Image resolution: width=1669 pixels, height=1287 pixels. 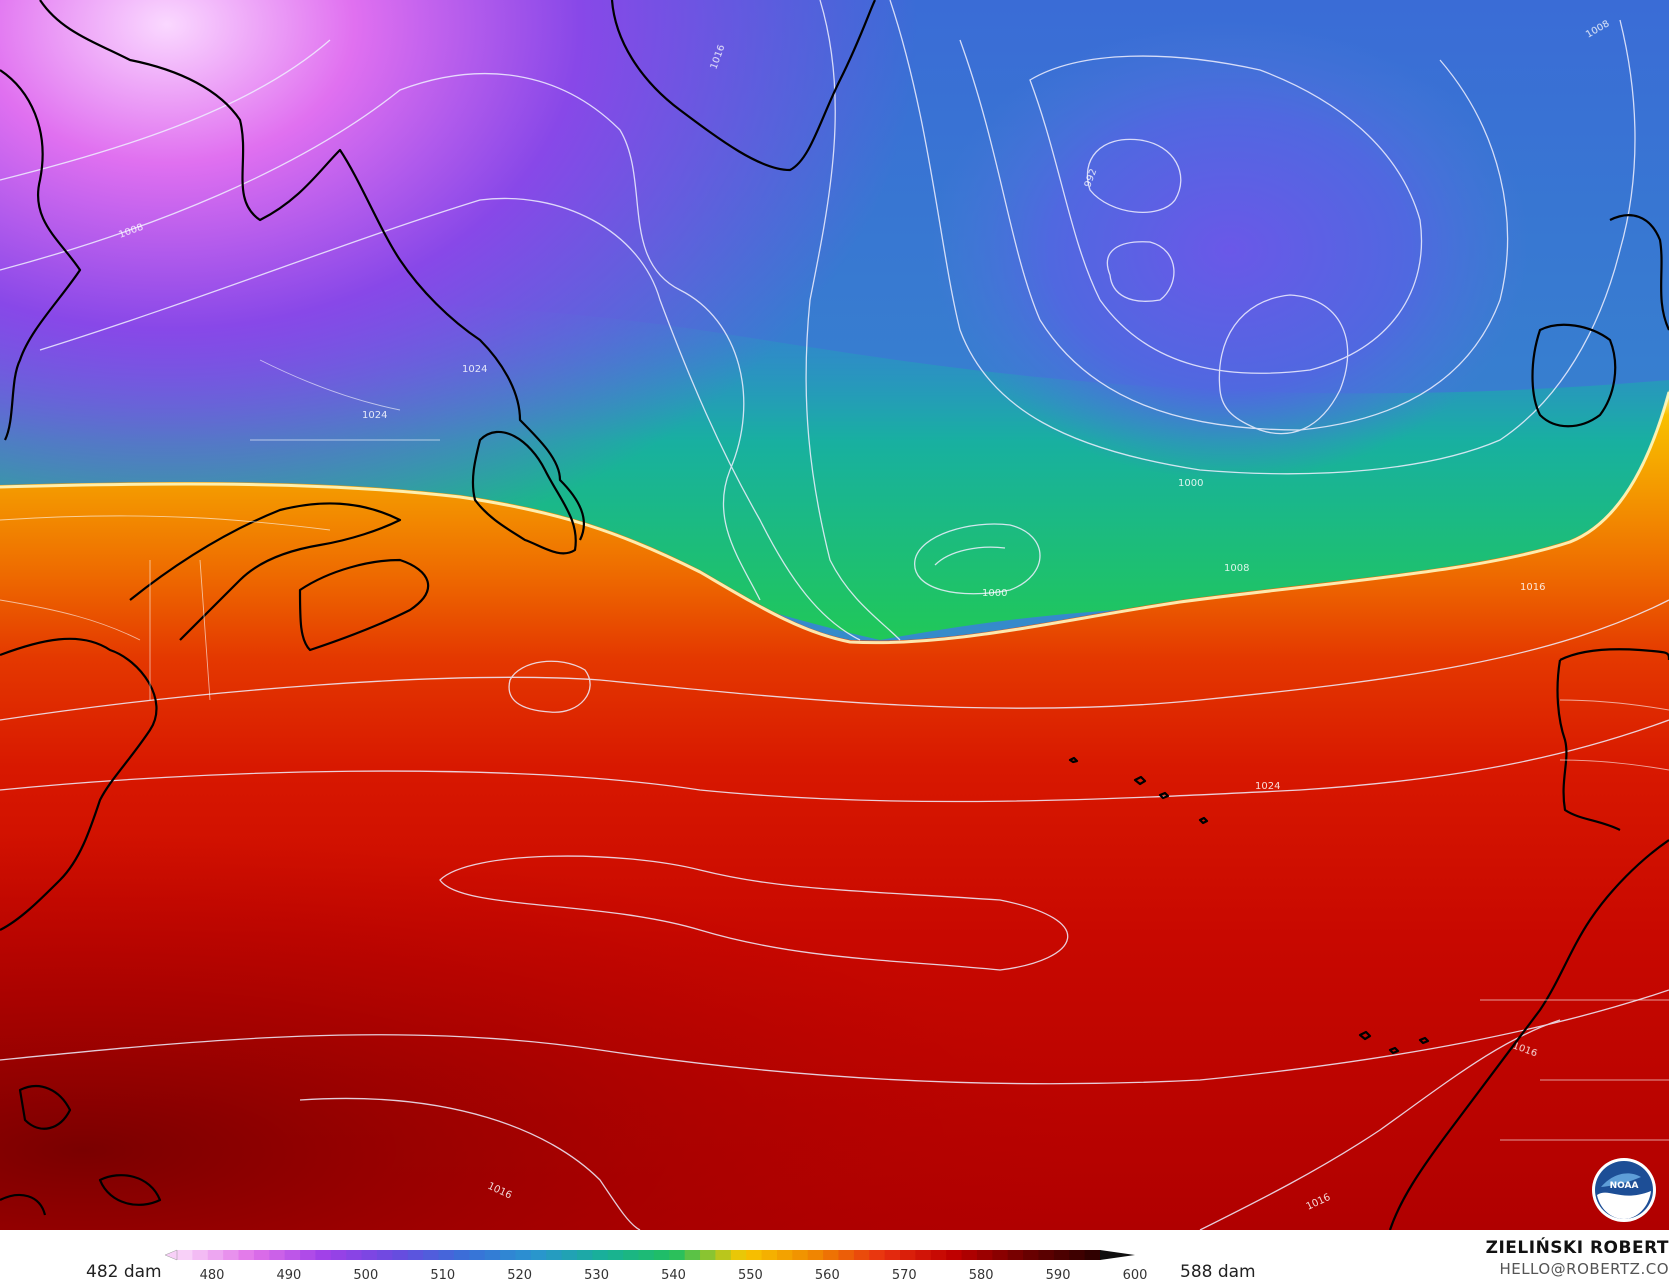 What do you see at coordinates (312, 270) in the screenshot?
I see `labrador-coast` at bounding box center [312, 270].